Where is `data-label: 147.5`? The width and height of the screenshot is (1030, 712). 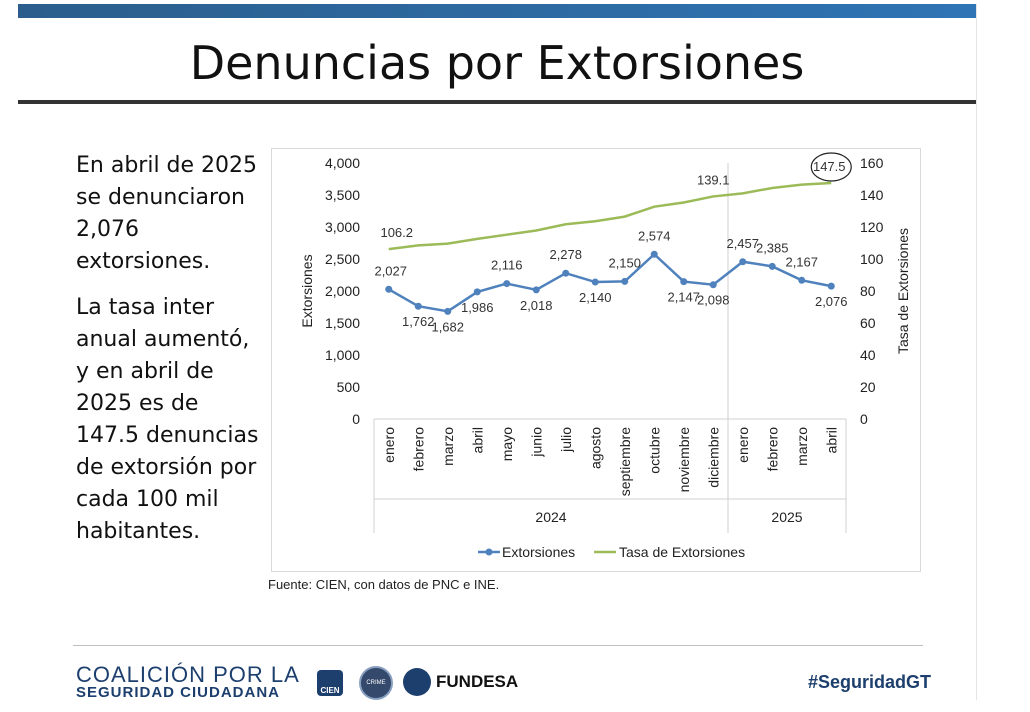
data-label: 147.5 is located at coordinates (829, 166).